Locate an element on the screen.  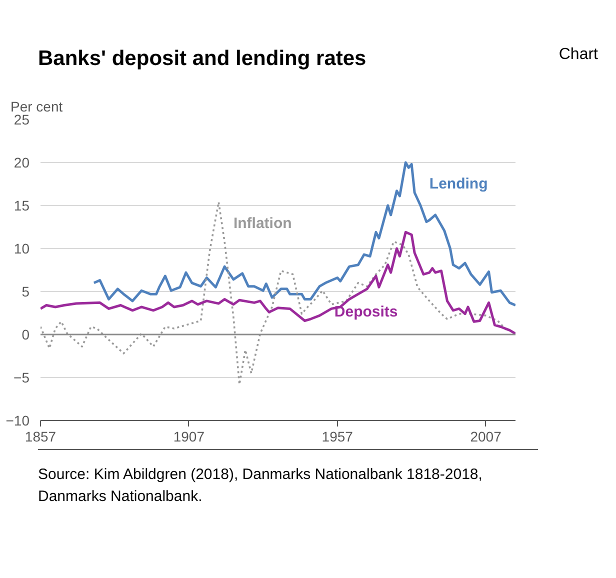
y-tick-label: 0 is located at coordinates (26, 334).